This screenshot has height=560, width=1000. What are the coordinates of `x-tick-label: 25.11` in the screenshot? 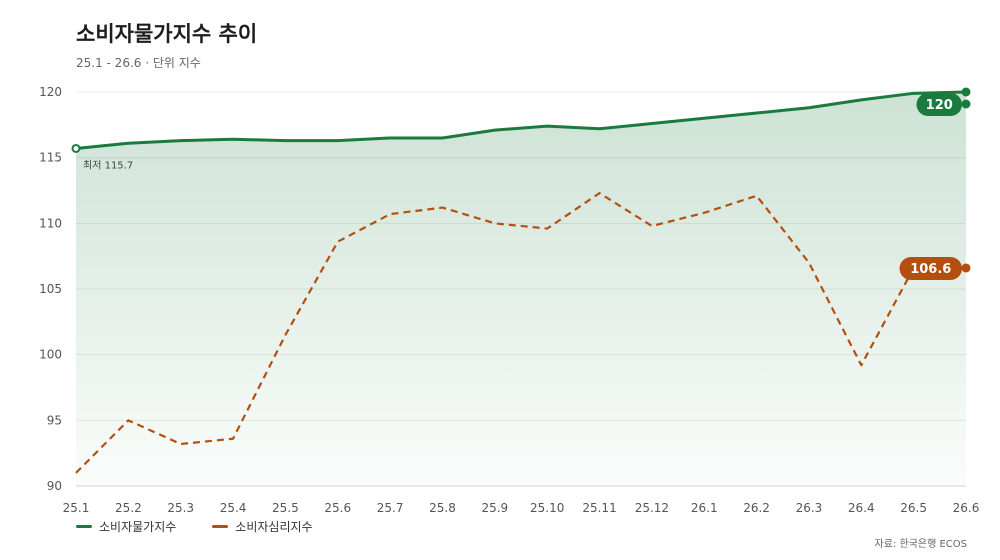 It's located at (599, 508).